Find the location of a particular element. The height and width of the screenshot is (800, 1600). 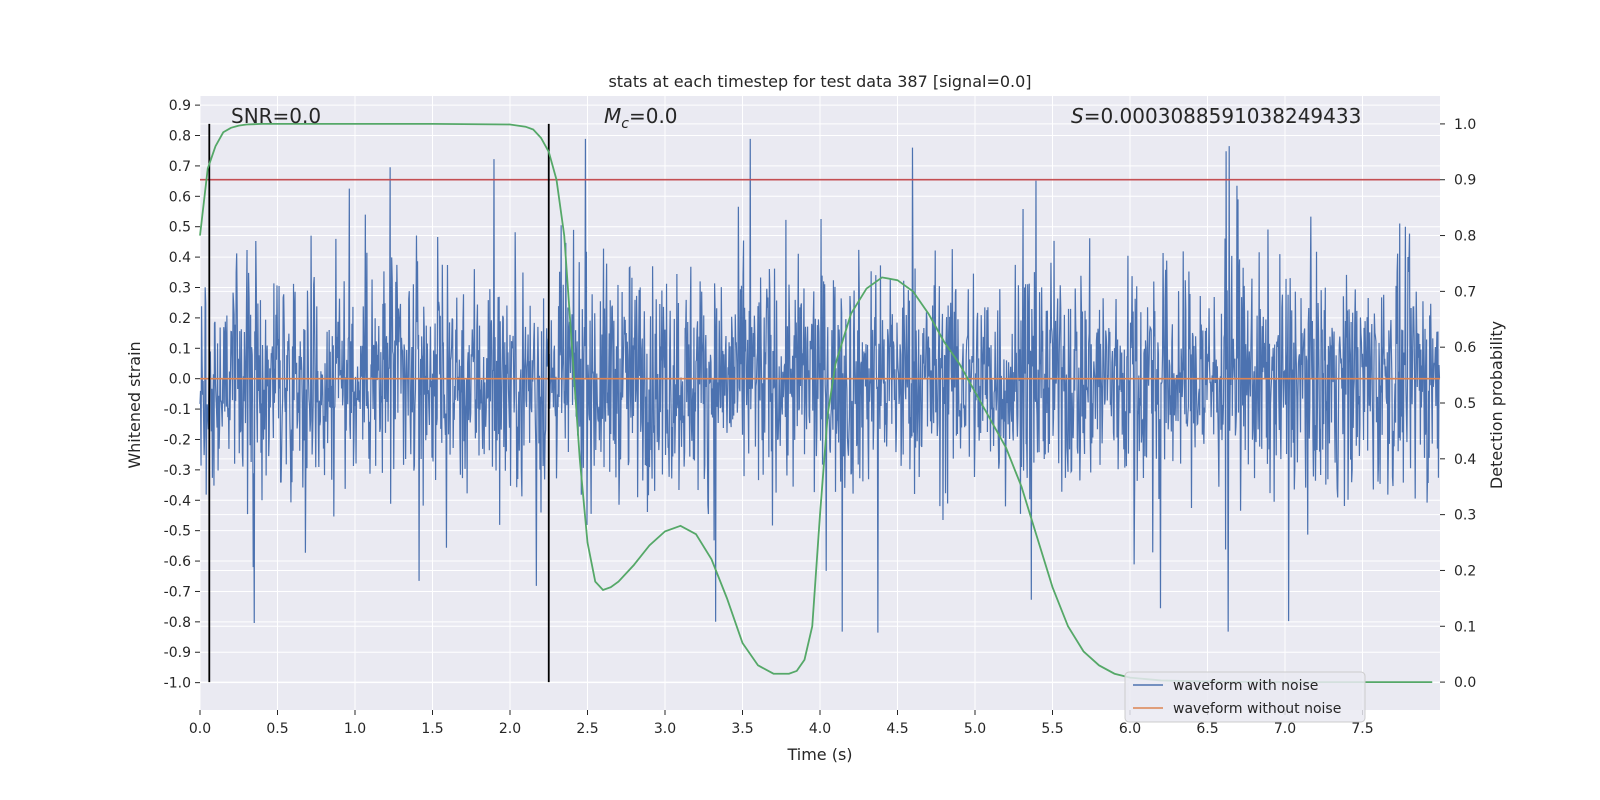

x-tick-label: 7.5 is located at coordinates (1362, 729).